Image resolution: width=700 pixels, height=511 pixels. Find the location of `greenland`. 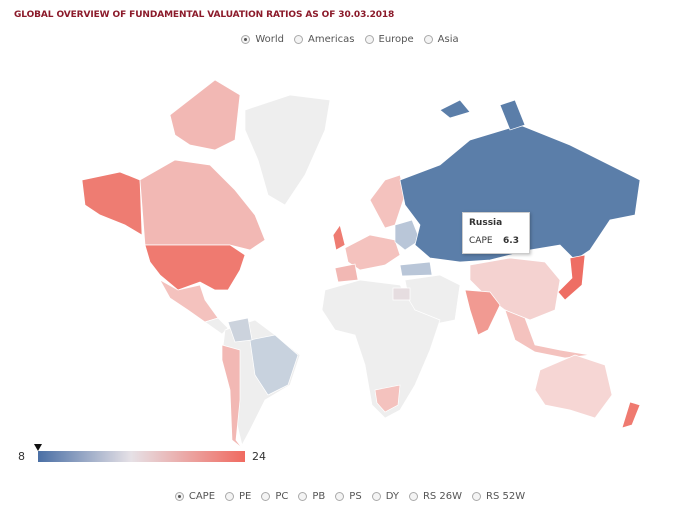

greenland is located at coordinates (287, 150).